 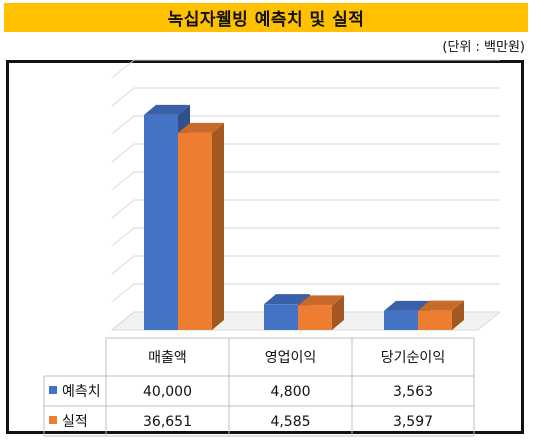 I want to click on unit-note: (단위 : 백만원), so click(x=483, y=47).